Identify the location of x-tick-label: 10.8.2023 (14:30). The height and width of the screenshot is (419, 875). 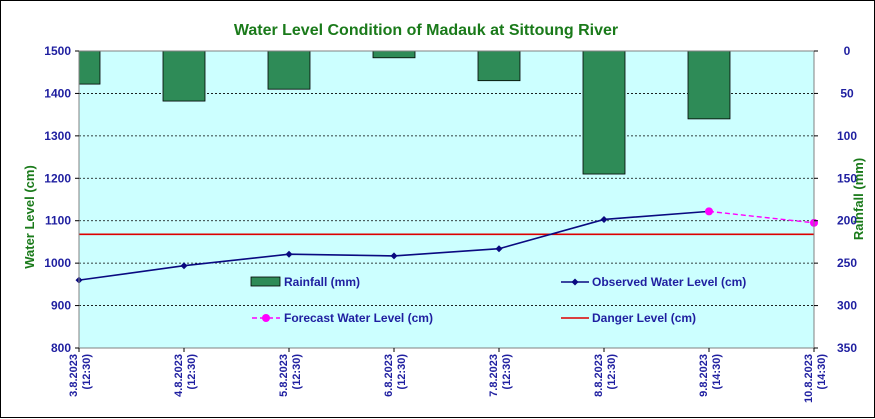
(815, 378).